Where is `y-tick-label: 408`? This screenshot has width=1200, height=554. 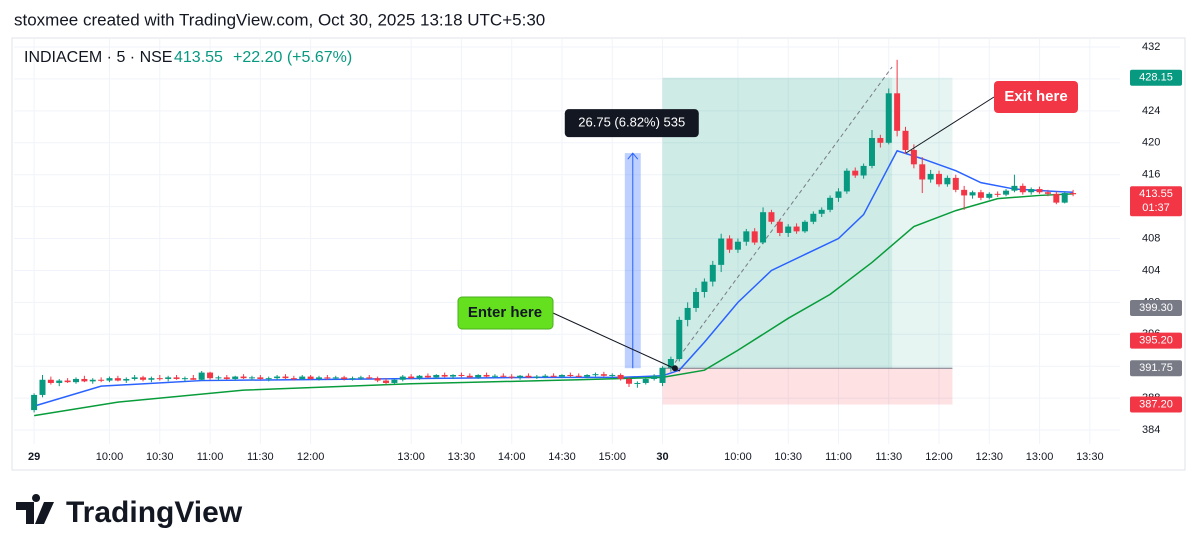
y-tick-label: 408 is located at coordinates (1151, 238).